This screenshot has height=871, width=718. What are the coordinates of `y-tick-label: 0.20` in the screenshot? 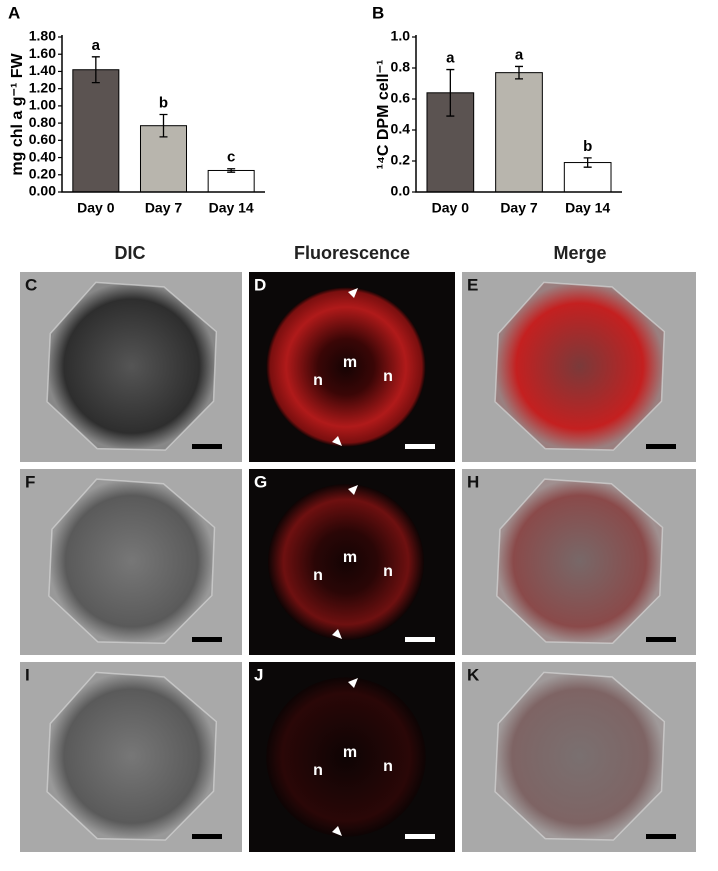 It's located at (42, 173).